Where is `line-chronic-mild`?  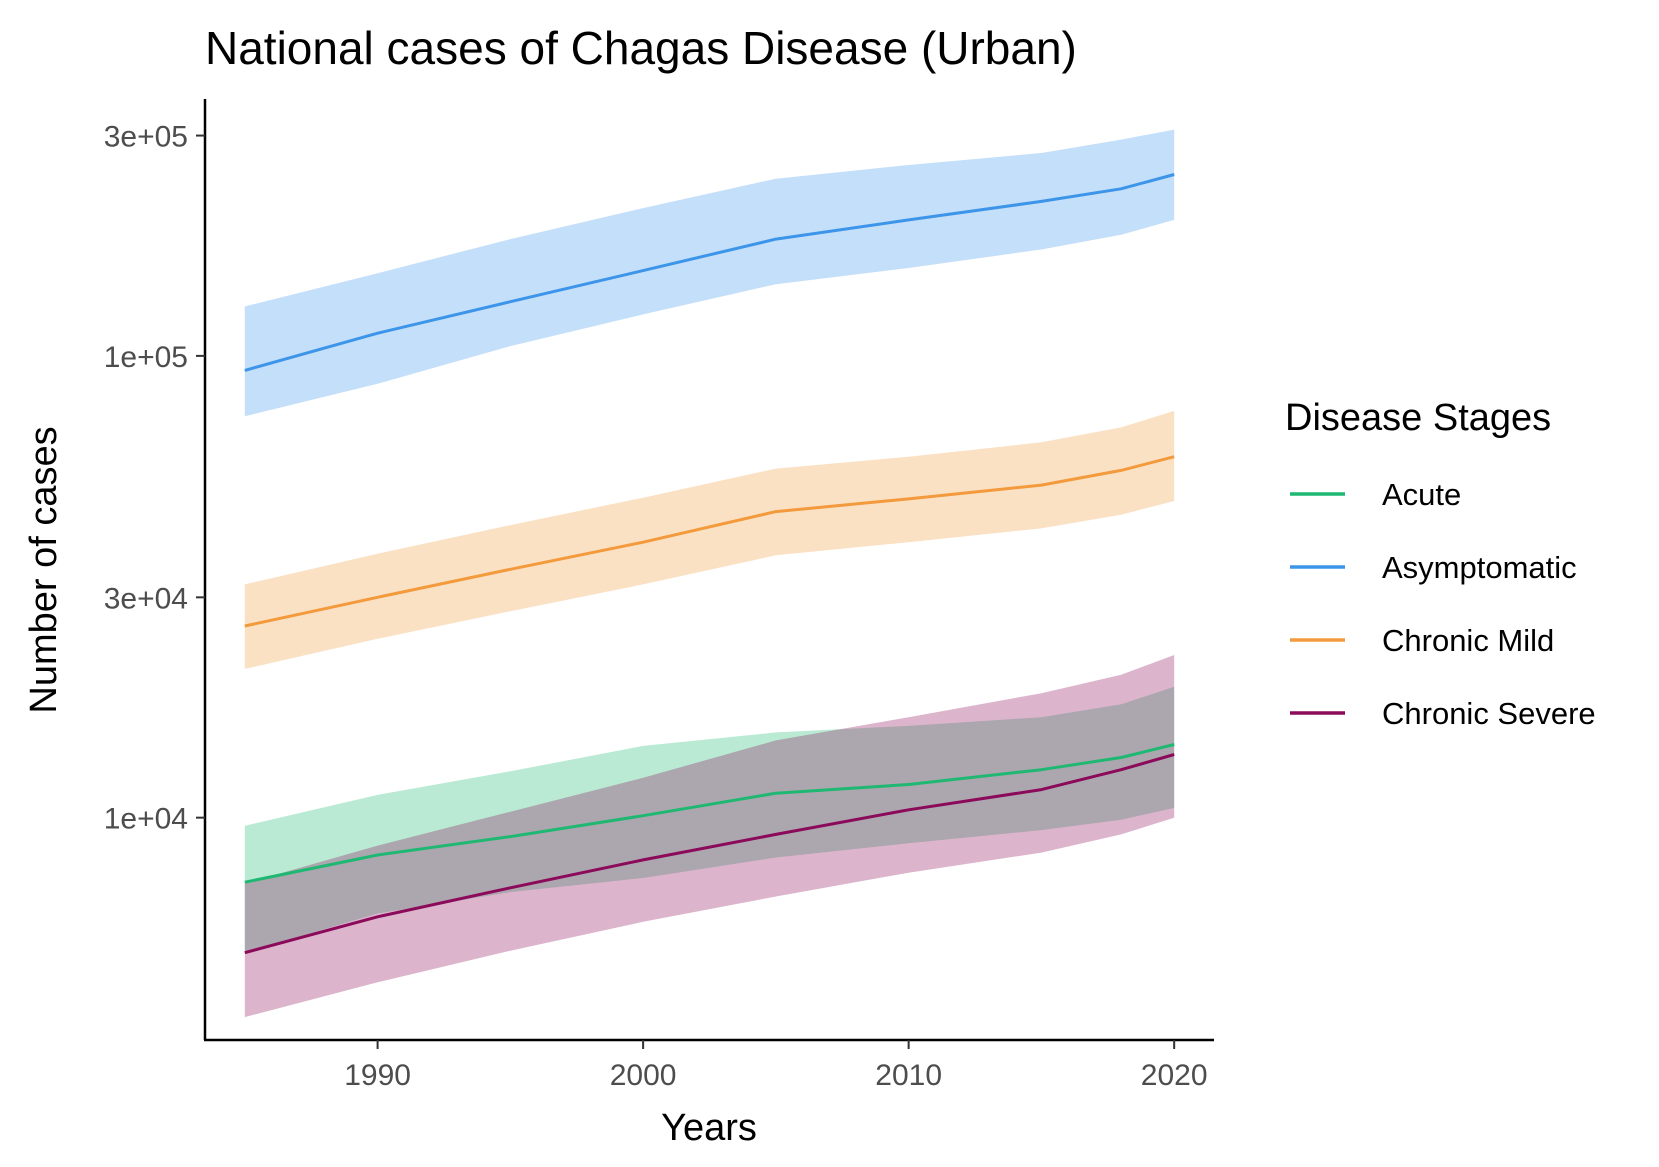
line-chronic-mild is located at coordinates (709, 541).